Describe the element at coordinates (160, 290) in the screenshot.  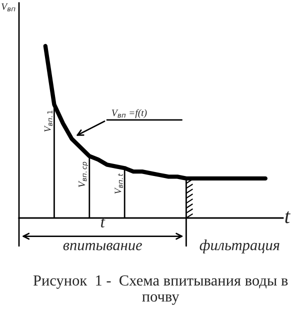
I see `text: Рисунок 1 - Схема впитывания воды в почву` at that location.